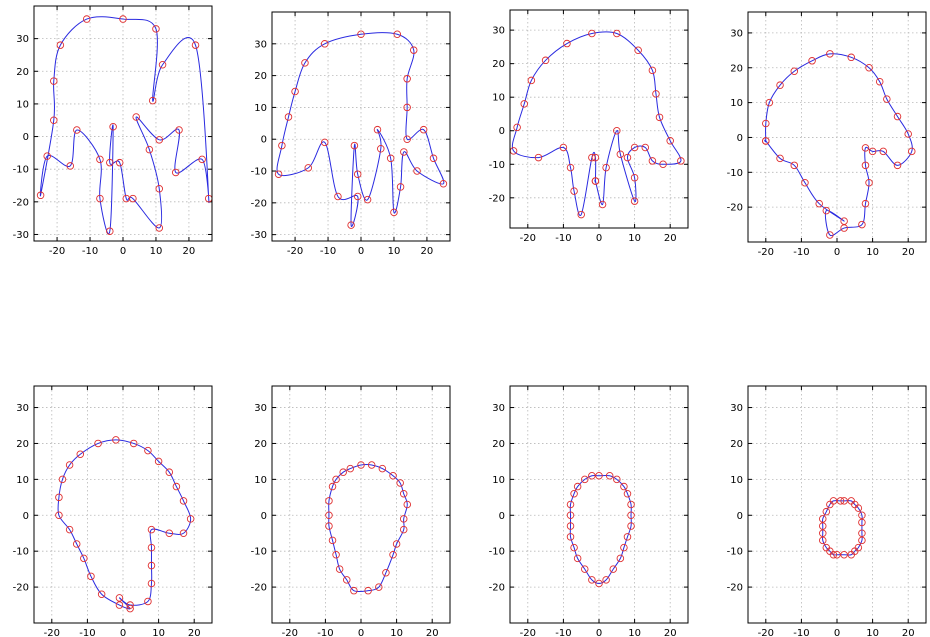 This screenshot has width=930, height=637. I want to click on panel-1: -20 -10 0 10 20 -30 -20 -10 0 10 20 30, so click(113, 131).